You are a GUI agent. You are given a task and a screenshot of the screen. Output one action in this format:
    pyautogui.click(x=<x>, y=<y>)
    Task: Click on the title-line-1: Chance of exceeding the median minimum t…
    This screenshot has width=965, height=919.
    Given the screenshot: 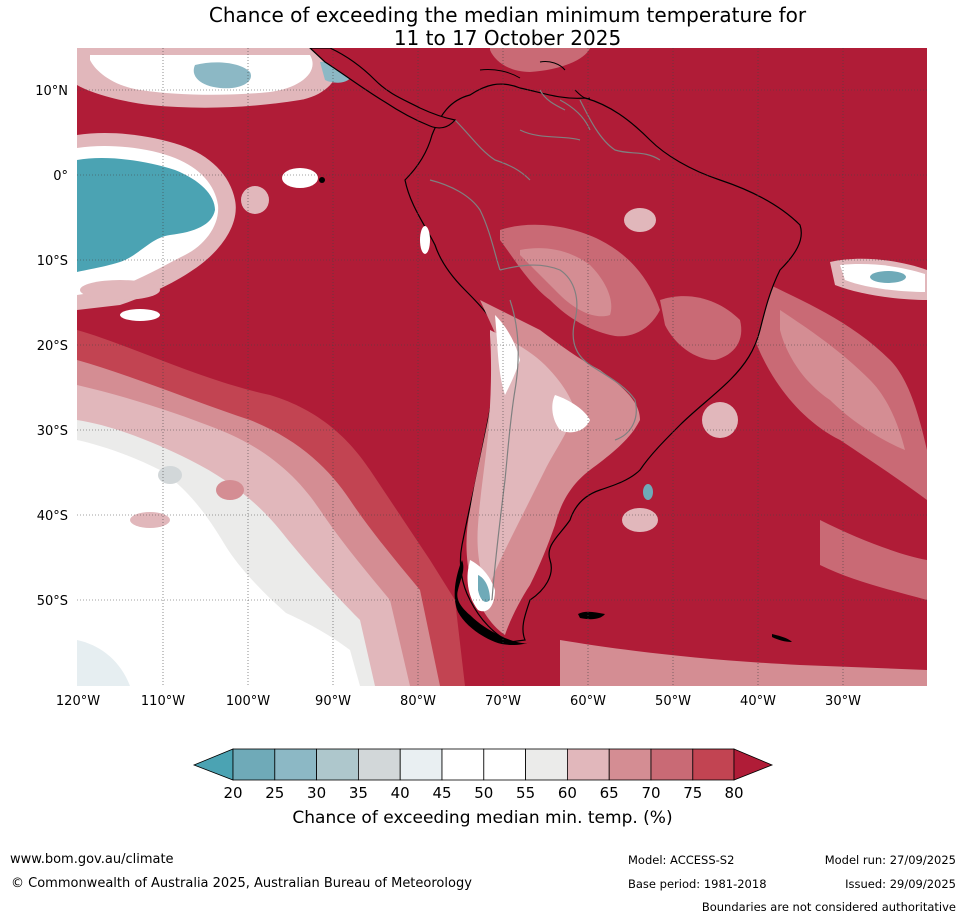 What is the action you would take?
    pyautogui.click(x=507, y=15)
    